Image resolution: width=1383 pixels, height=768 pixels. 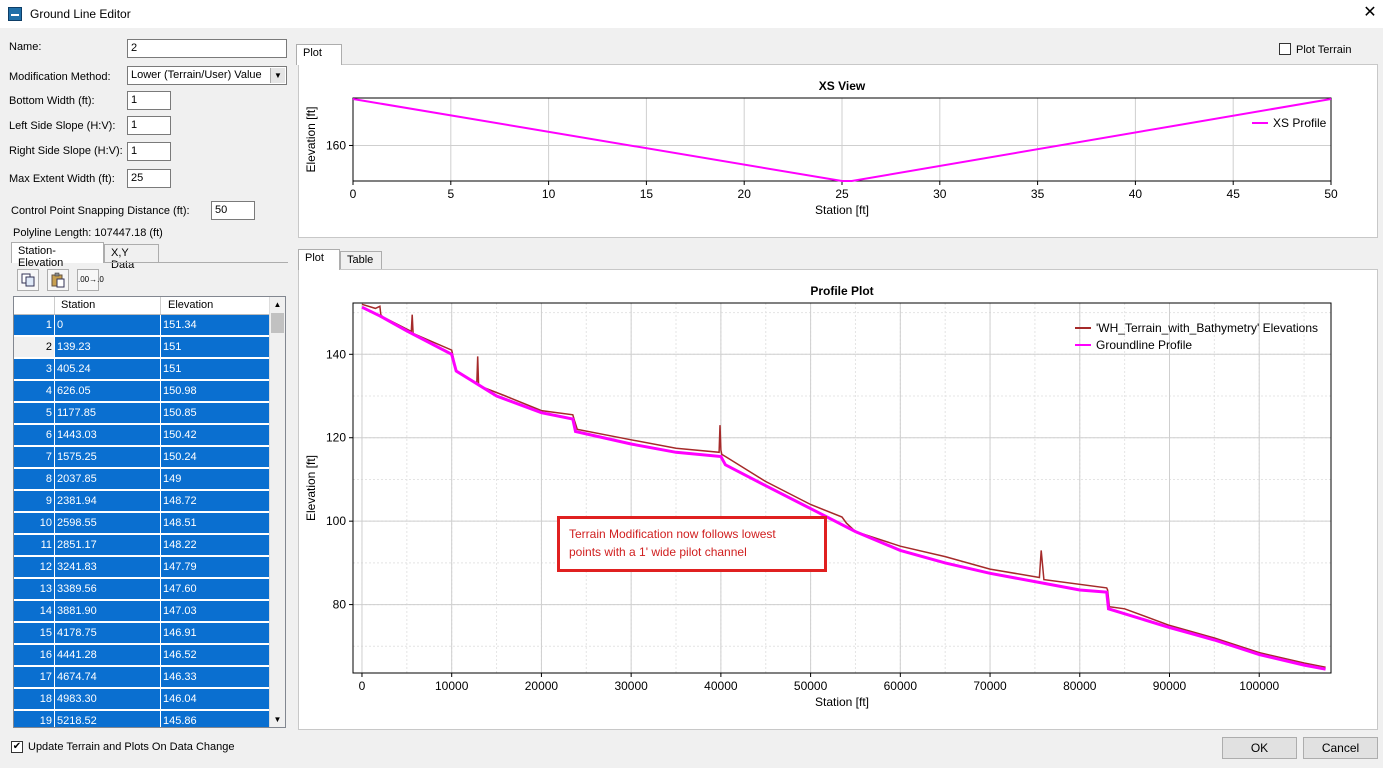 What do you see at coordinates (34, 391) in the screenshot?
I see `row-header: 4` at bounding box center [34, 391].